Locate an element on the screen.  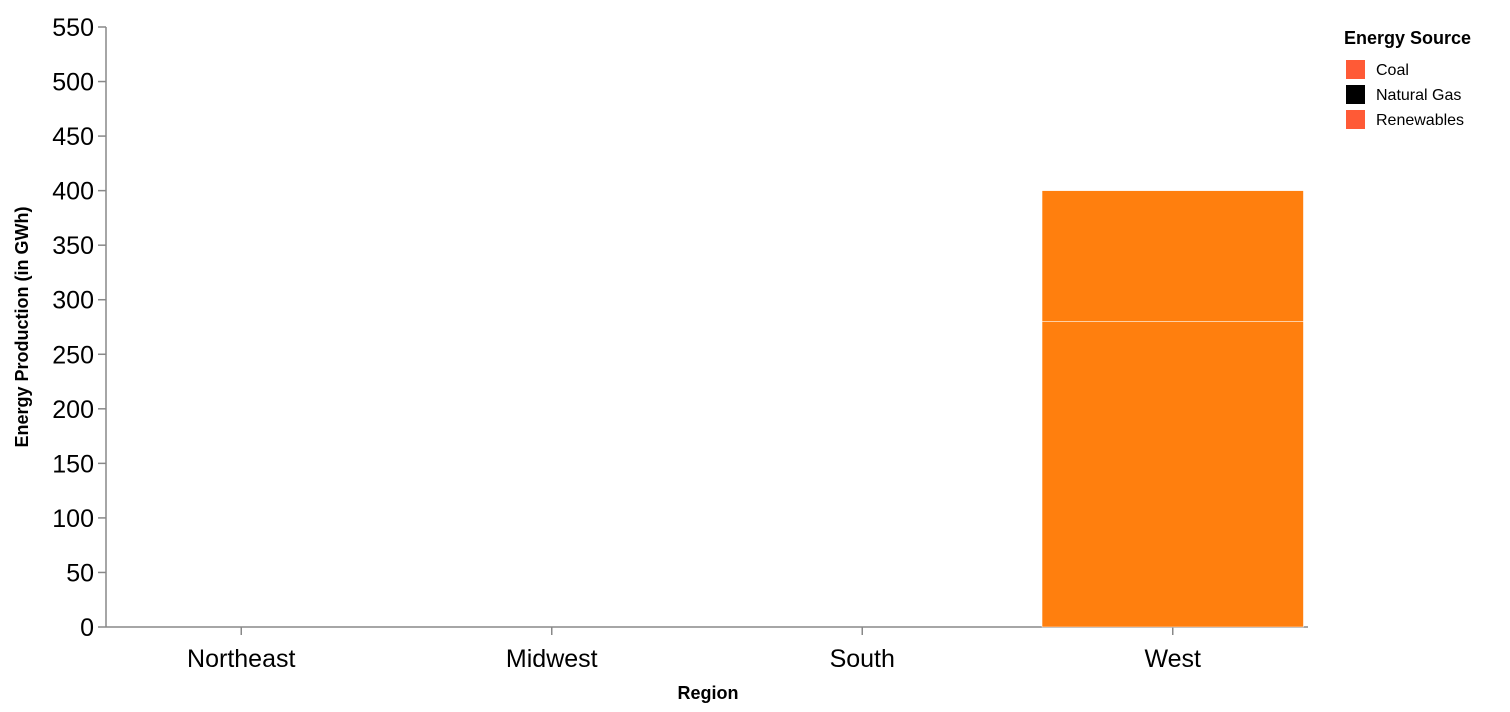
y-tick-label: 450 is located at coordinates (73, 137).